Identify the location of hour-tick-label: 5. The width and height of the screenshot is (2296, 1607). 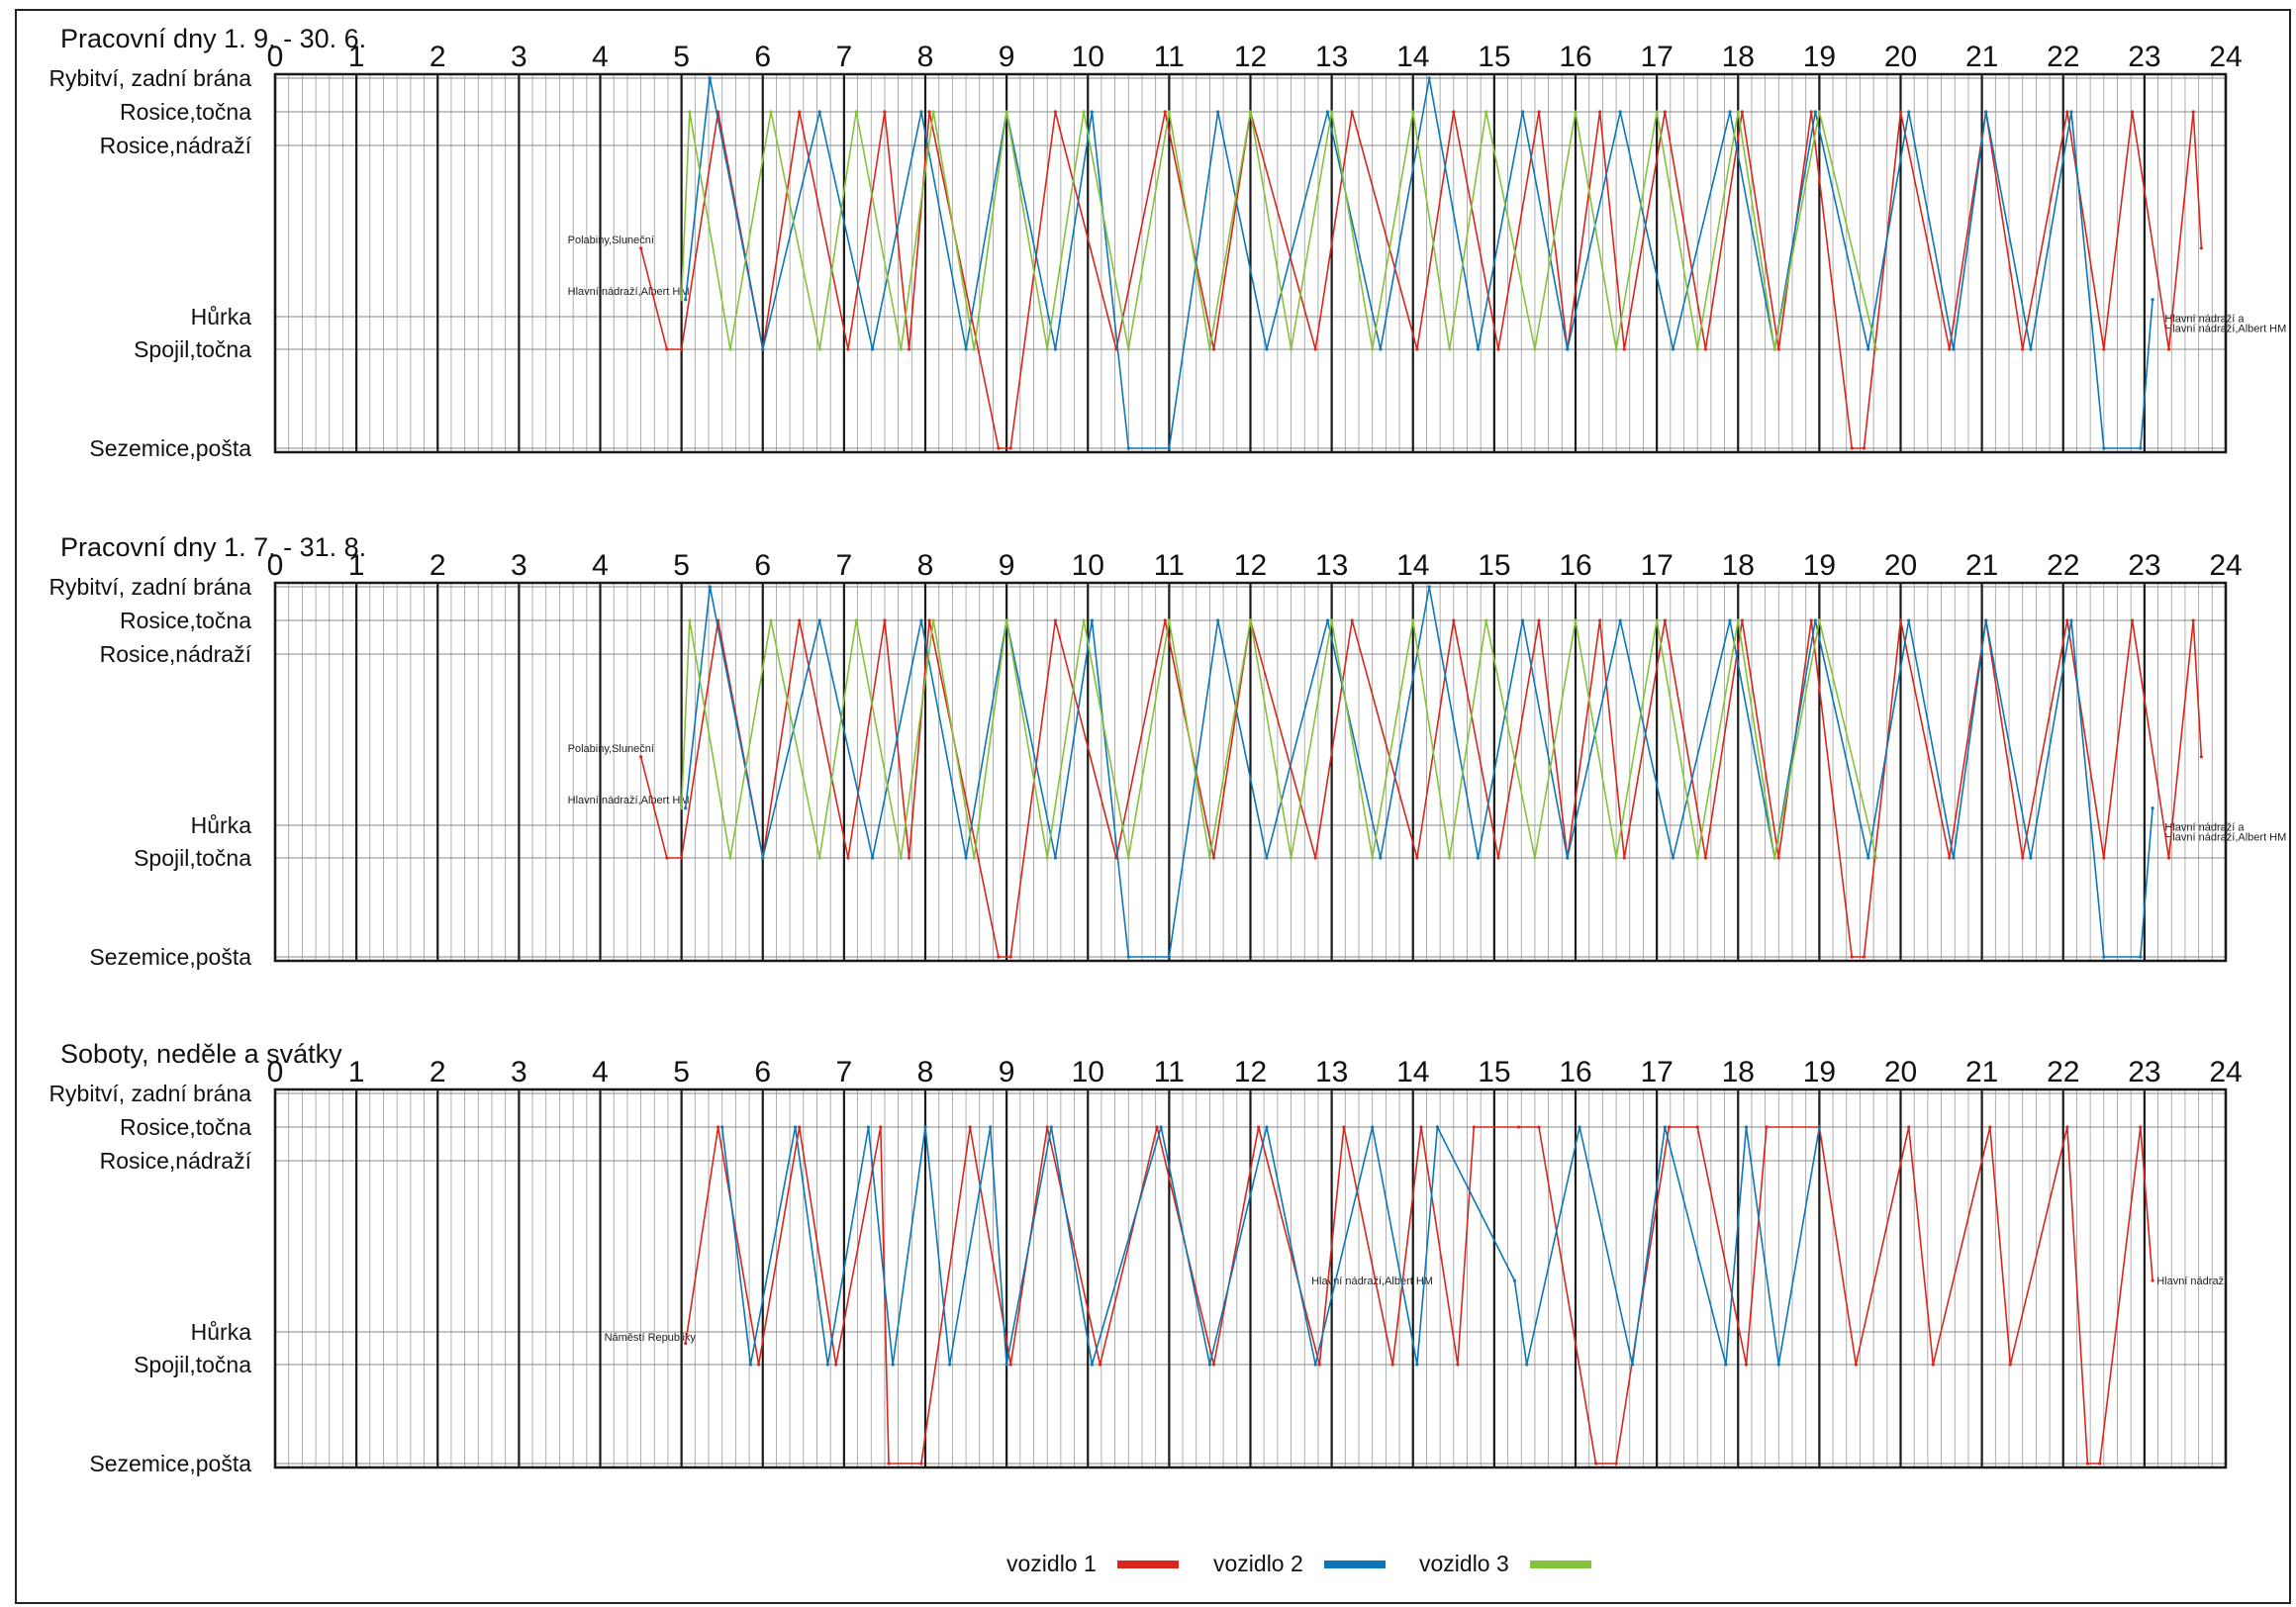
(681, 565).